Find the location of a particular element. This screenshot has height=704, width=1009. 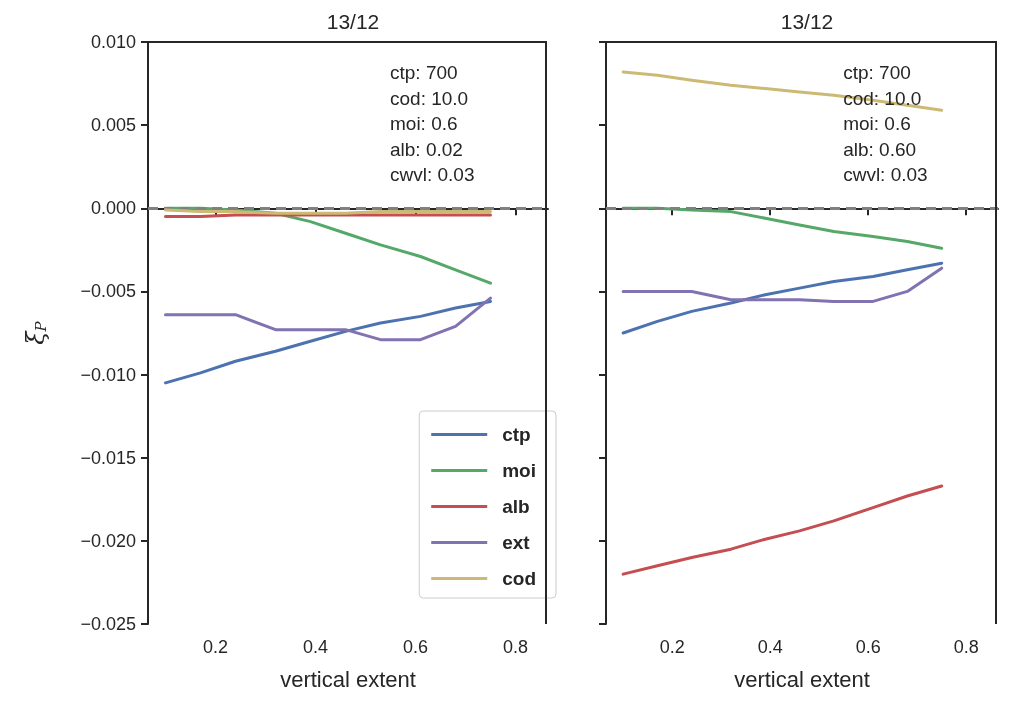

legend-label: cod is located at coordinates (519, 578).